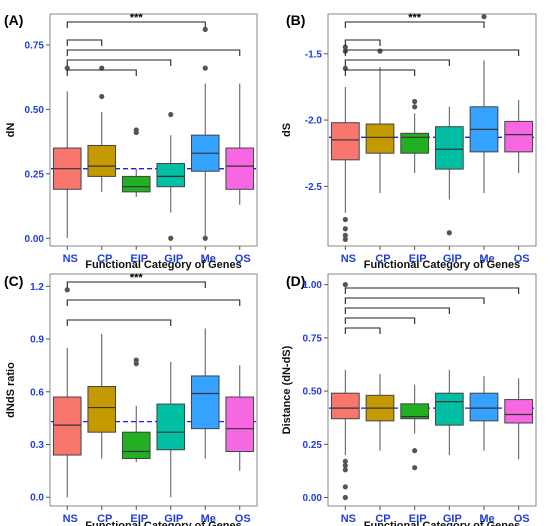  I want to click on box-OS, so click(519, 419).